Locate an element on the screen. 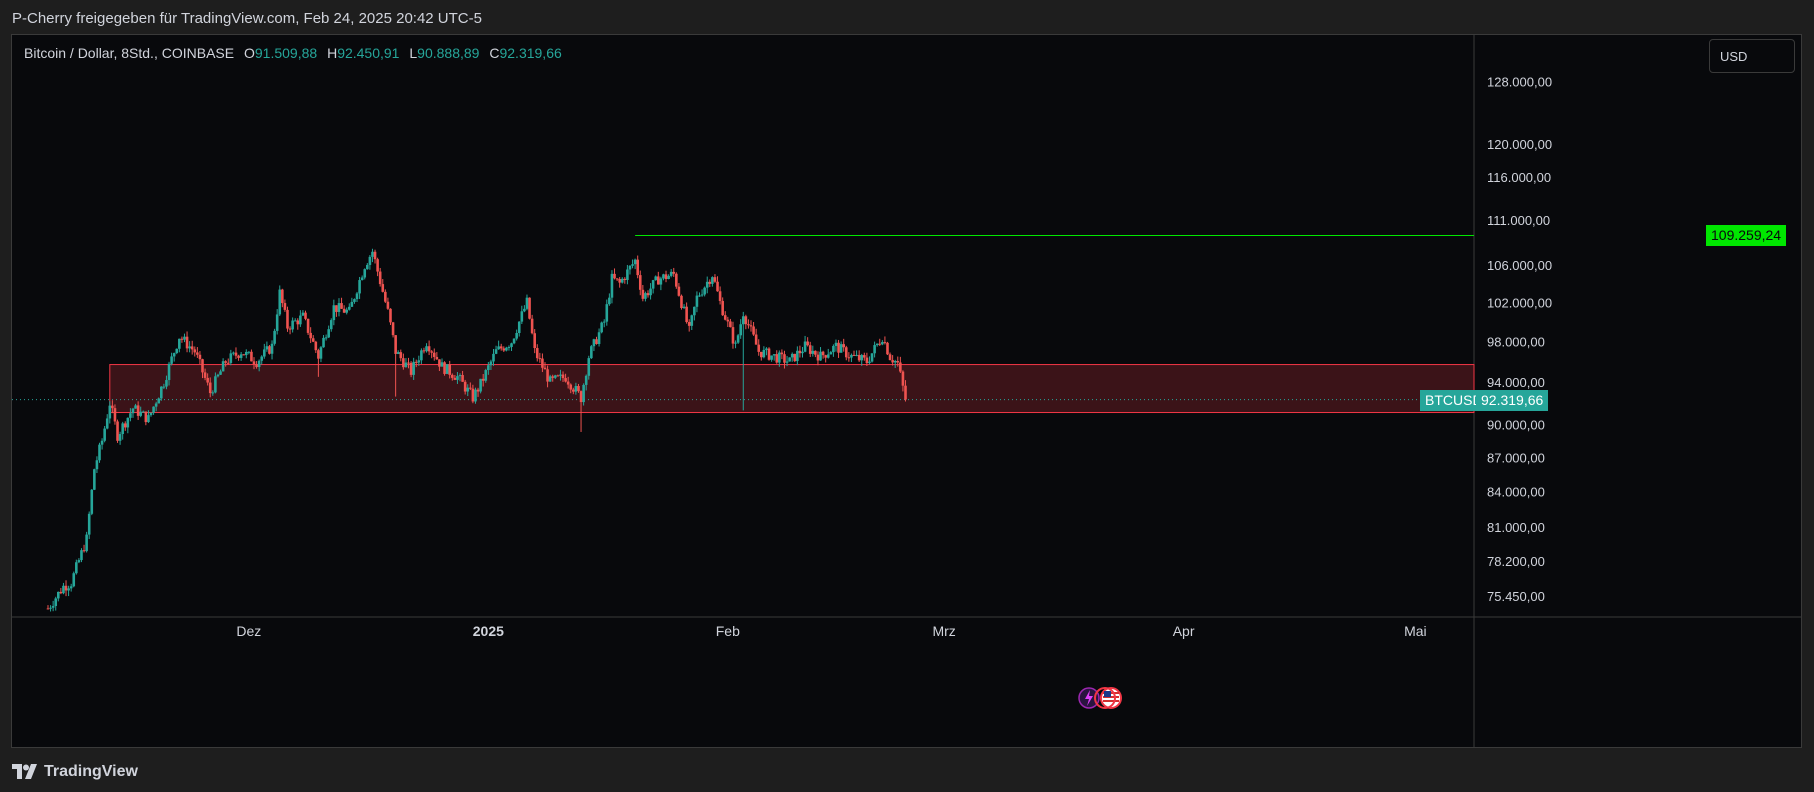  close-value: 92.319,66 is located at coordinates (530, 53).